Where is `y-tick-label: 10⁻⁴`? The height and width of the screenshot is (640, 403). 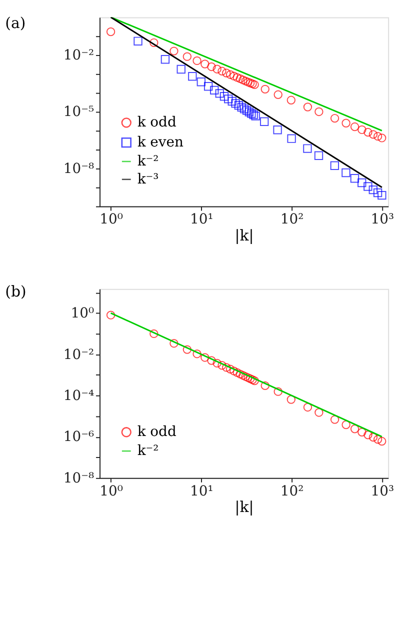
y-tick-label: 10⁻⁴ is located at coordinates (78, 396).